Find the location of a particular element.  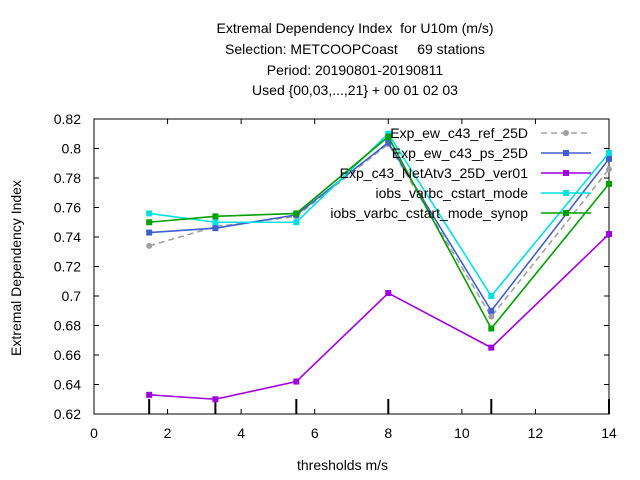

y-tick-label: 0.8 is located at coordinates (72, 149).